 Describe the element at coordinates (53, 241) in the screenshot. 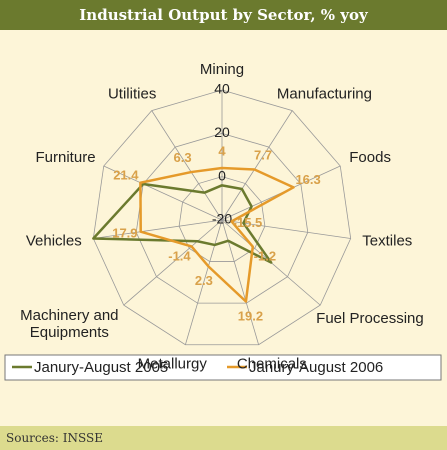

I see `category-label: Vehicles` at that location.